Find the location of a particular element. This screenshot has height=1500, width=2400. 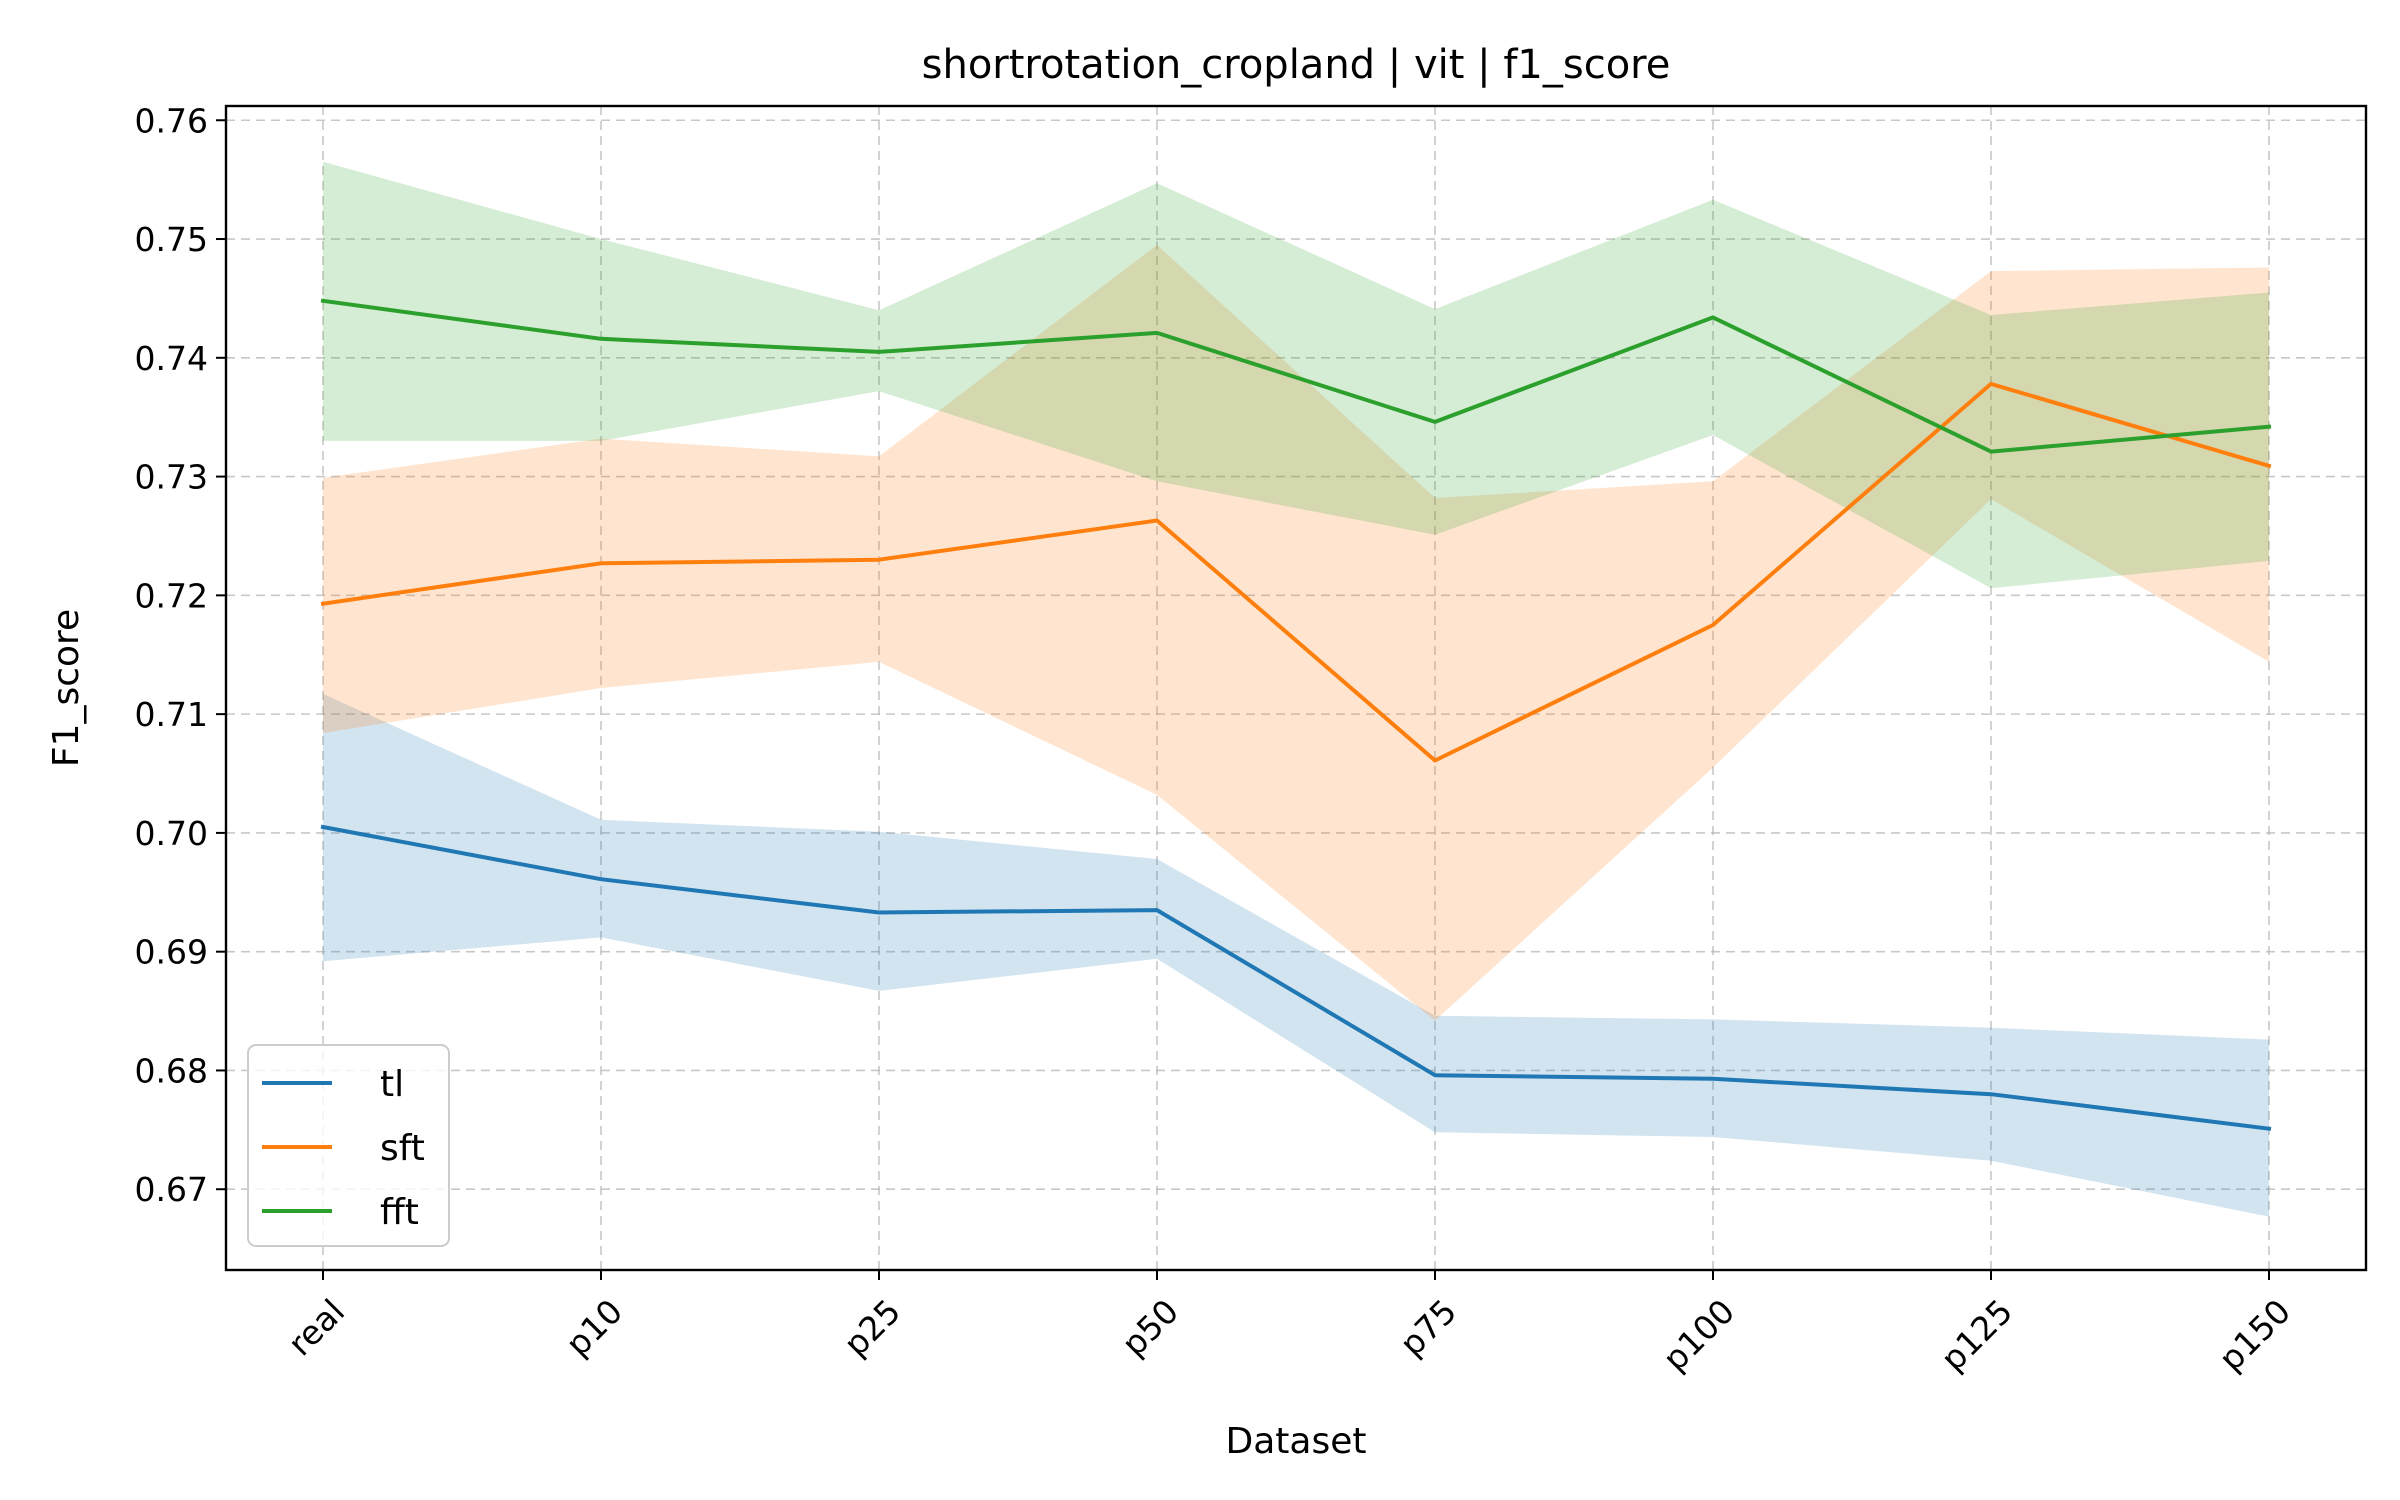

legend-box is located at coordinates (348, 1145).